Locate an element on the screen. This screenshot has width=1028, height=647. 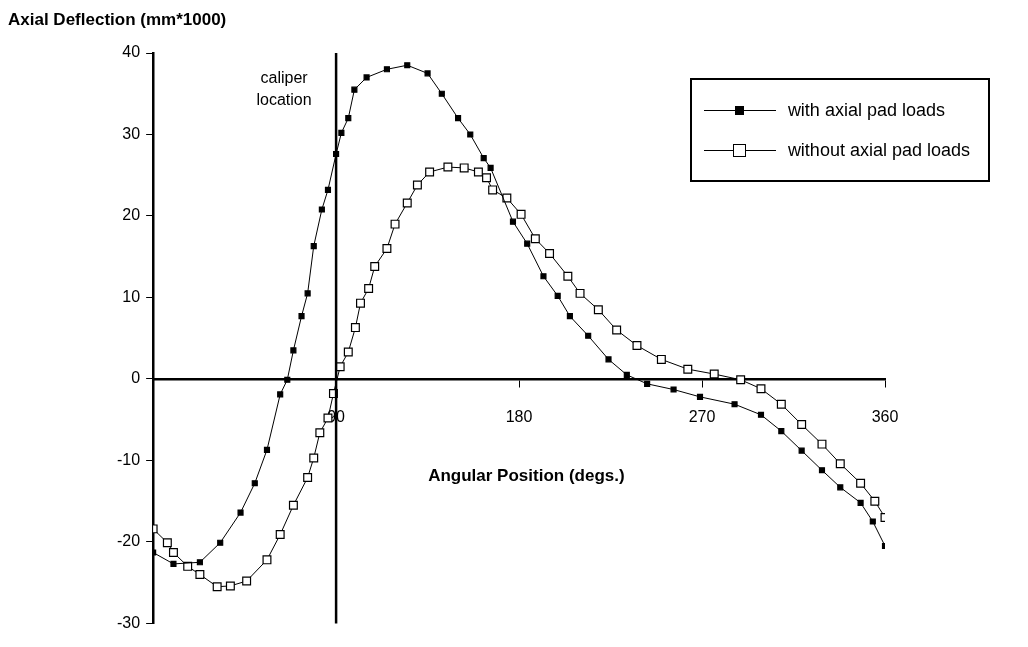
y-tick-label: -10 is located at coordinates (129, 459).